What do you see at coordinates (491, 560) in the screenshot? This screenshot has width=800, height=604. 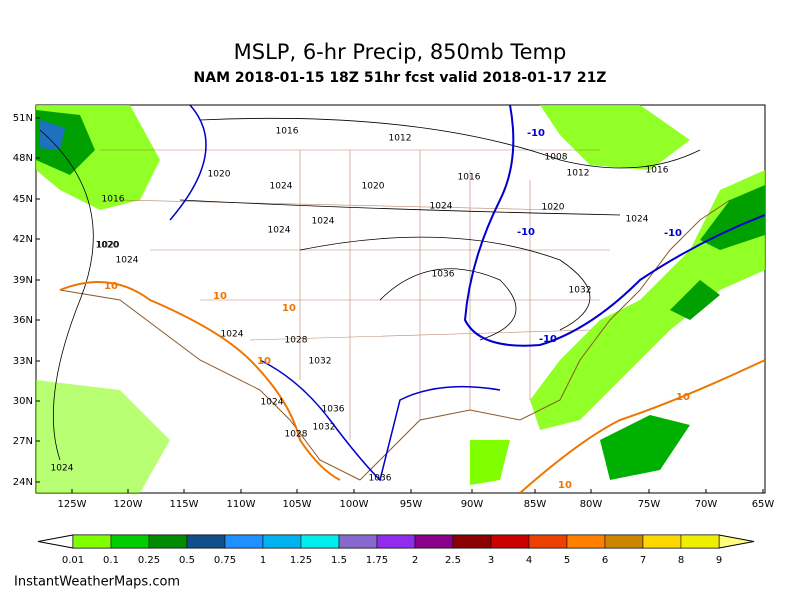 I see `colorbar-label: 3` at bounding box center [491, 560].